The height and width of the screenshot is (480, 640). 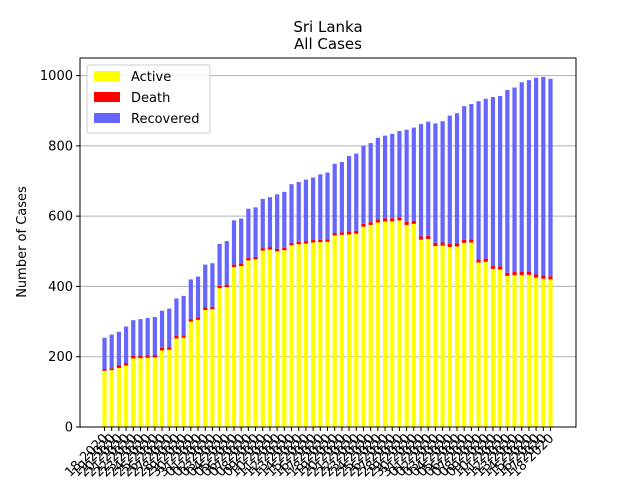 I want to click on y-tick-label: 0, so click(x=69, y=428).